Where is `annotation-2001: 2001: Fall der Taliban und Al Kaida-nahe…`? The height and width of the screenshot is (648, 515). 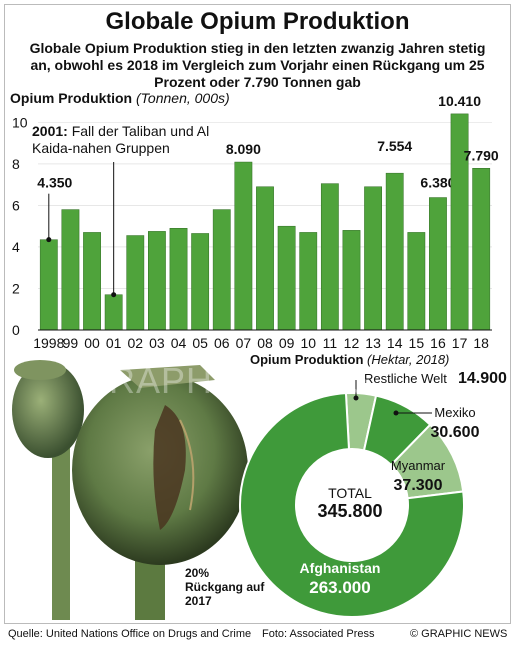 annotation-2001: 2001: Fall der Taliban und Al Kaida-nahe… is located at coordinates (127, 140).